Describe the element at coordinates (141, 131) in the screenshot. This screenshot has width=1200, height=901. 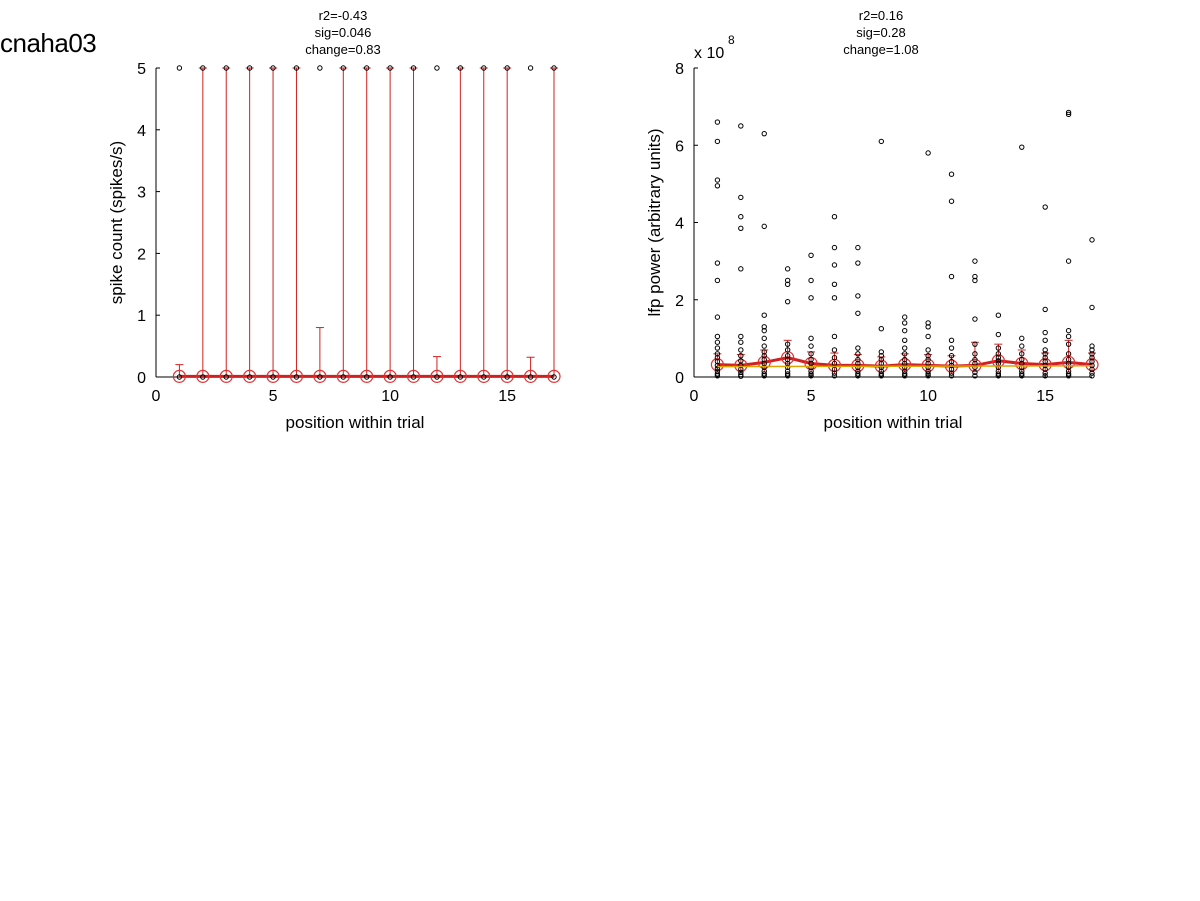
I see `y-tick-label: 4` at that location.